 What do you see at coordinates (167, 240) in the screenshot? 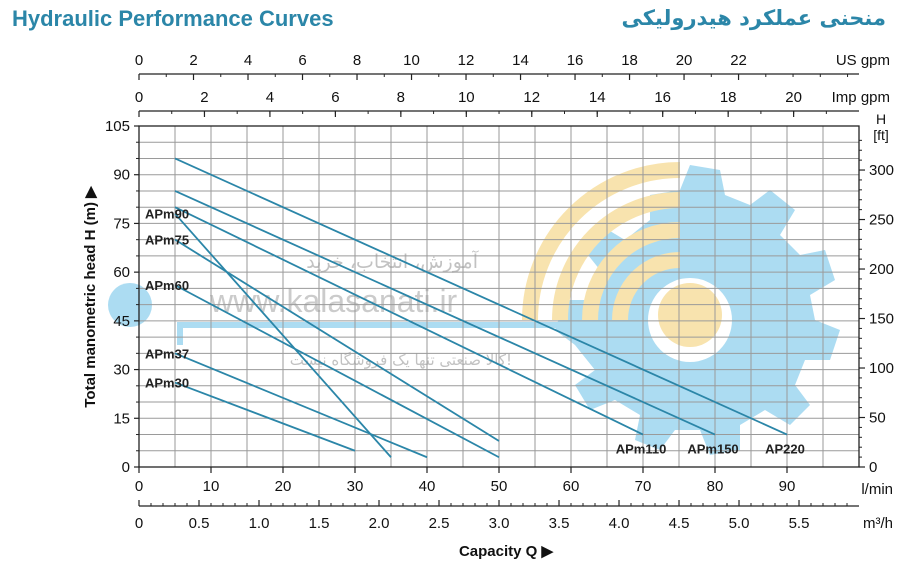
I see `series-label-apm75: APm75` at bounding box center [167, 240].